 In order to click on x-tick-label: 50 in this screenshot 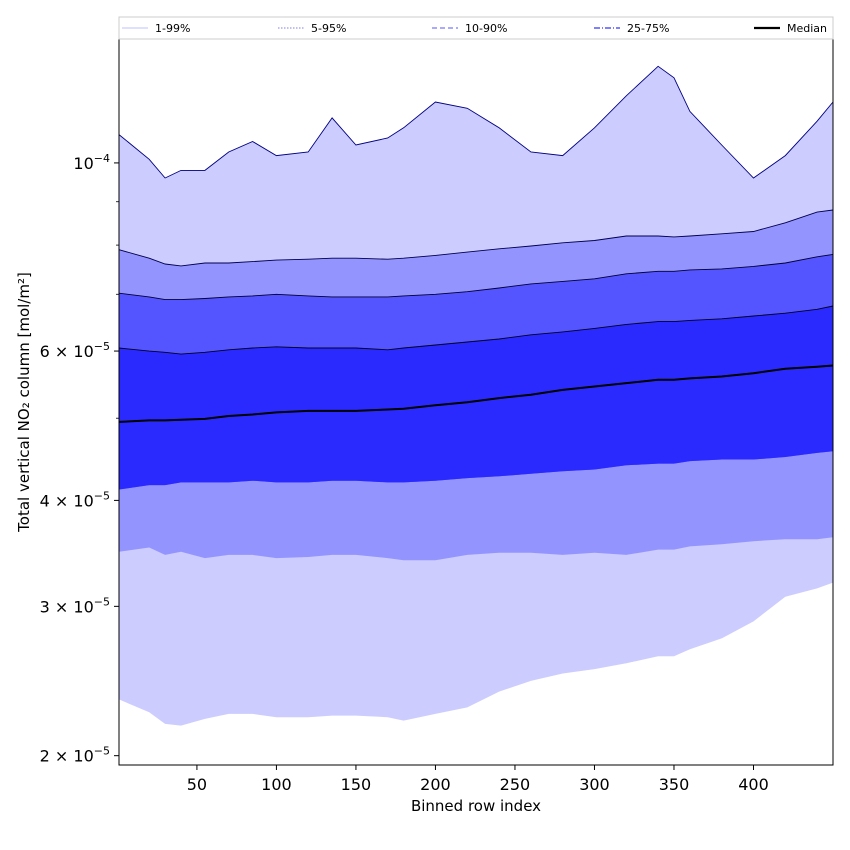, I will do `click(197, 784)`.